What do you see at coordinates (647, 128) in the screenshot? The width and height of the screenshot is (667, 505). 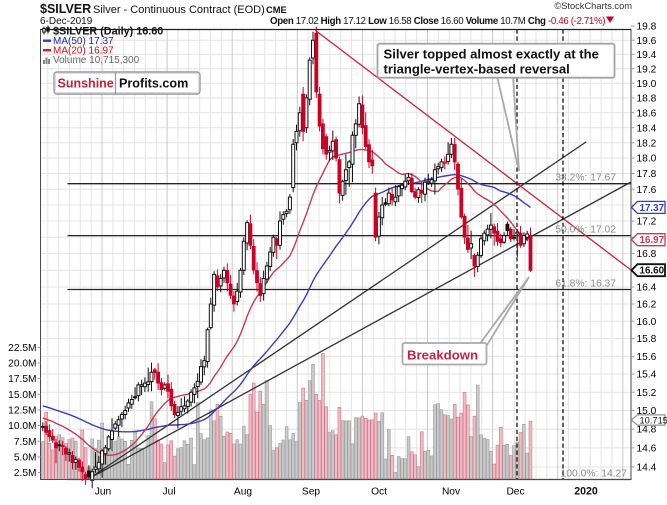 I see `svg-text: 18.4` at bounding box center [647, 128].